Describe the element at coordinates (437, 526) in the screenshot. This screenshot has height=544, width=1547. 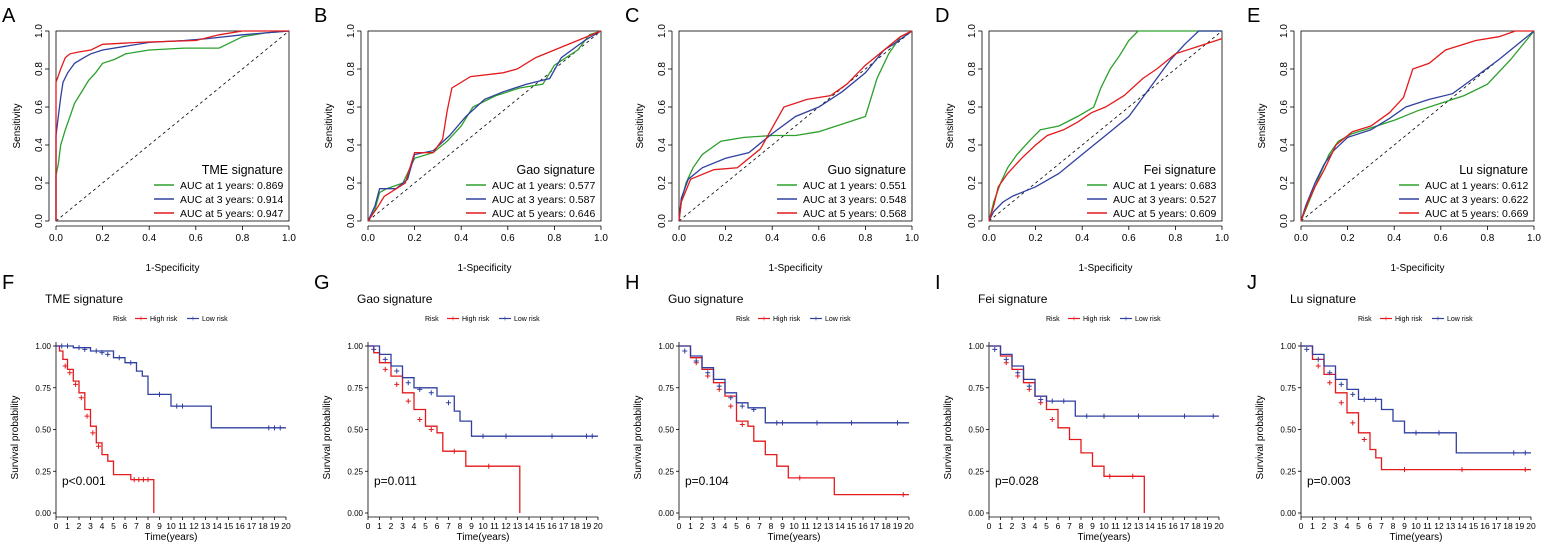
I see `x-tick-label: 6` at that location.